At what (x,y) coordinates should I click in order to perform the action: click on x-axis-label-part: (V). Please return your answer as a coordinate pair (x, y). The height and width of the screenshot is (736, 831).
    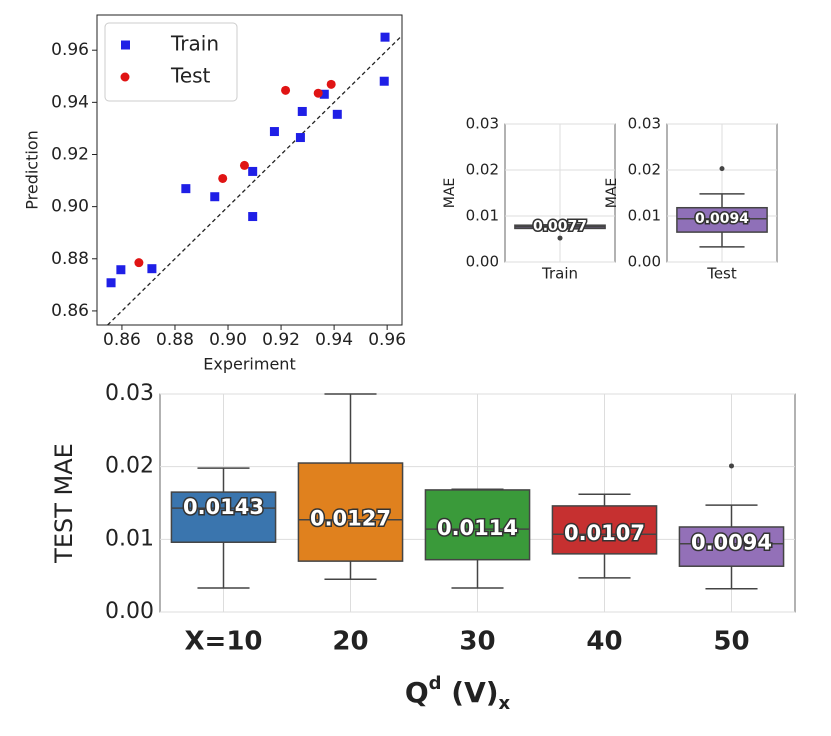
    Looking at the image, I should click on (470, 692).